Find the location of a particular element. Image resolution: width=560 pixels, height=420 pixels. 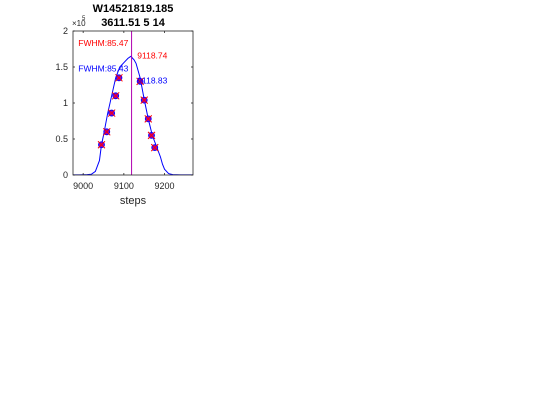

y-tick-label: 1.5 is located at coordinates (61, 67).